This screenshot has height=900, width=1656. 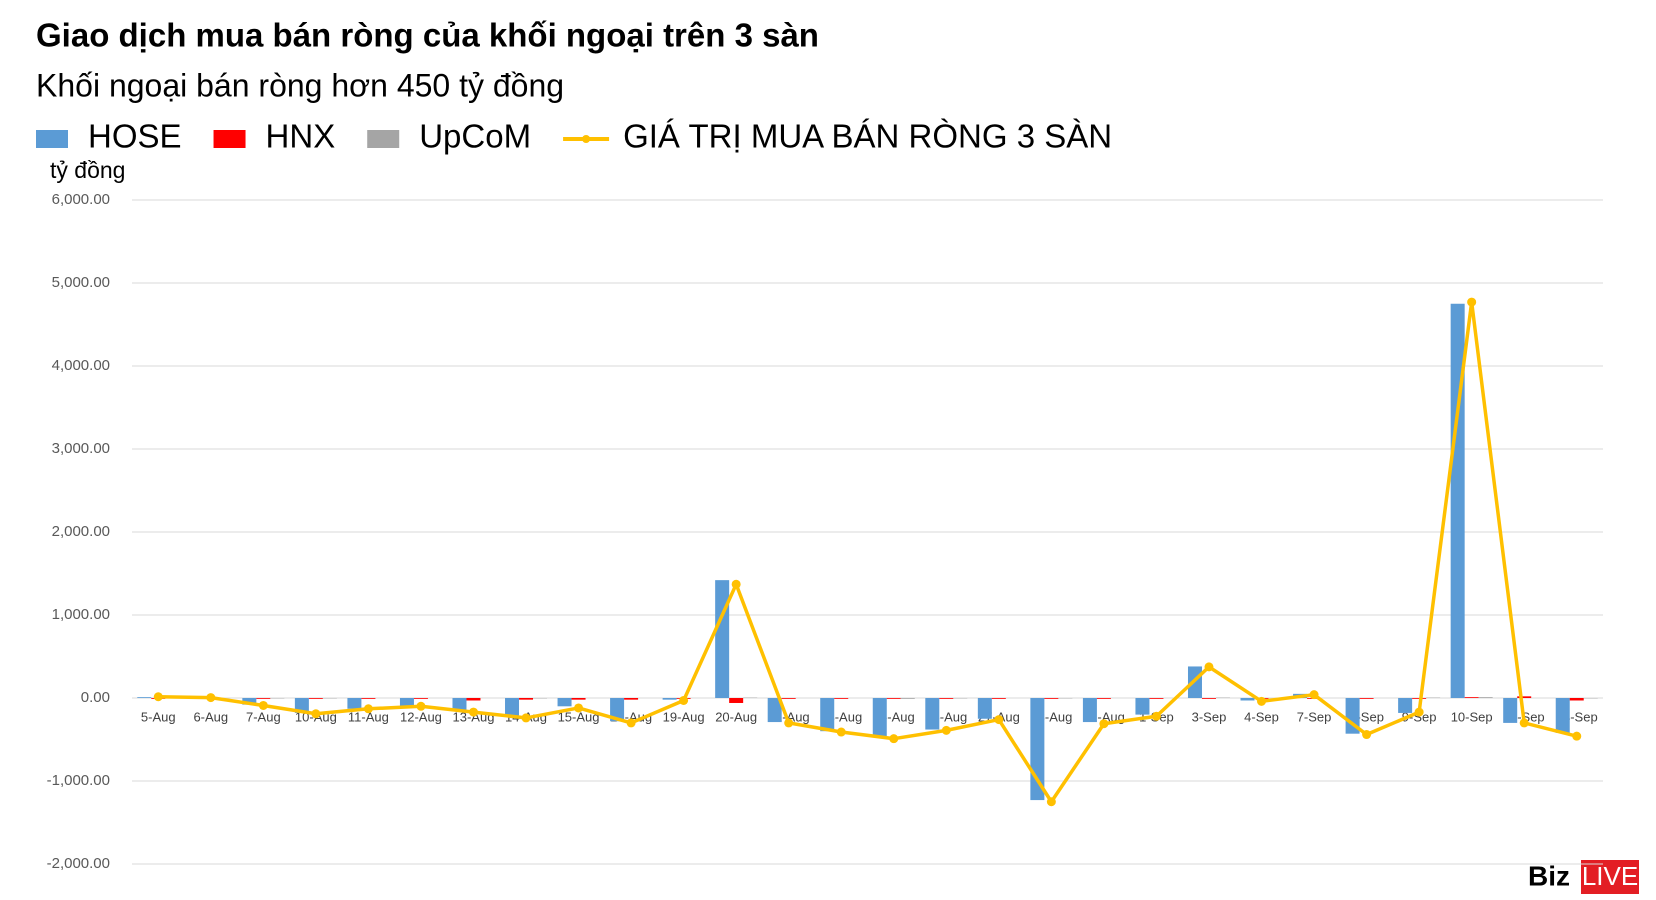 I want to click on x-tick-label: 7-Sep, so click(x=1314, y=716).